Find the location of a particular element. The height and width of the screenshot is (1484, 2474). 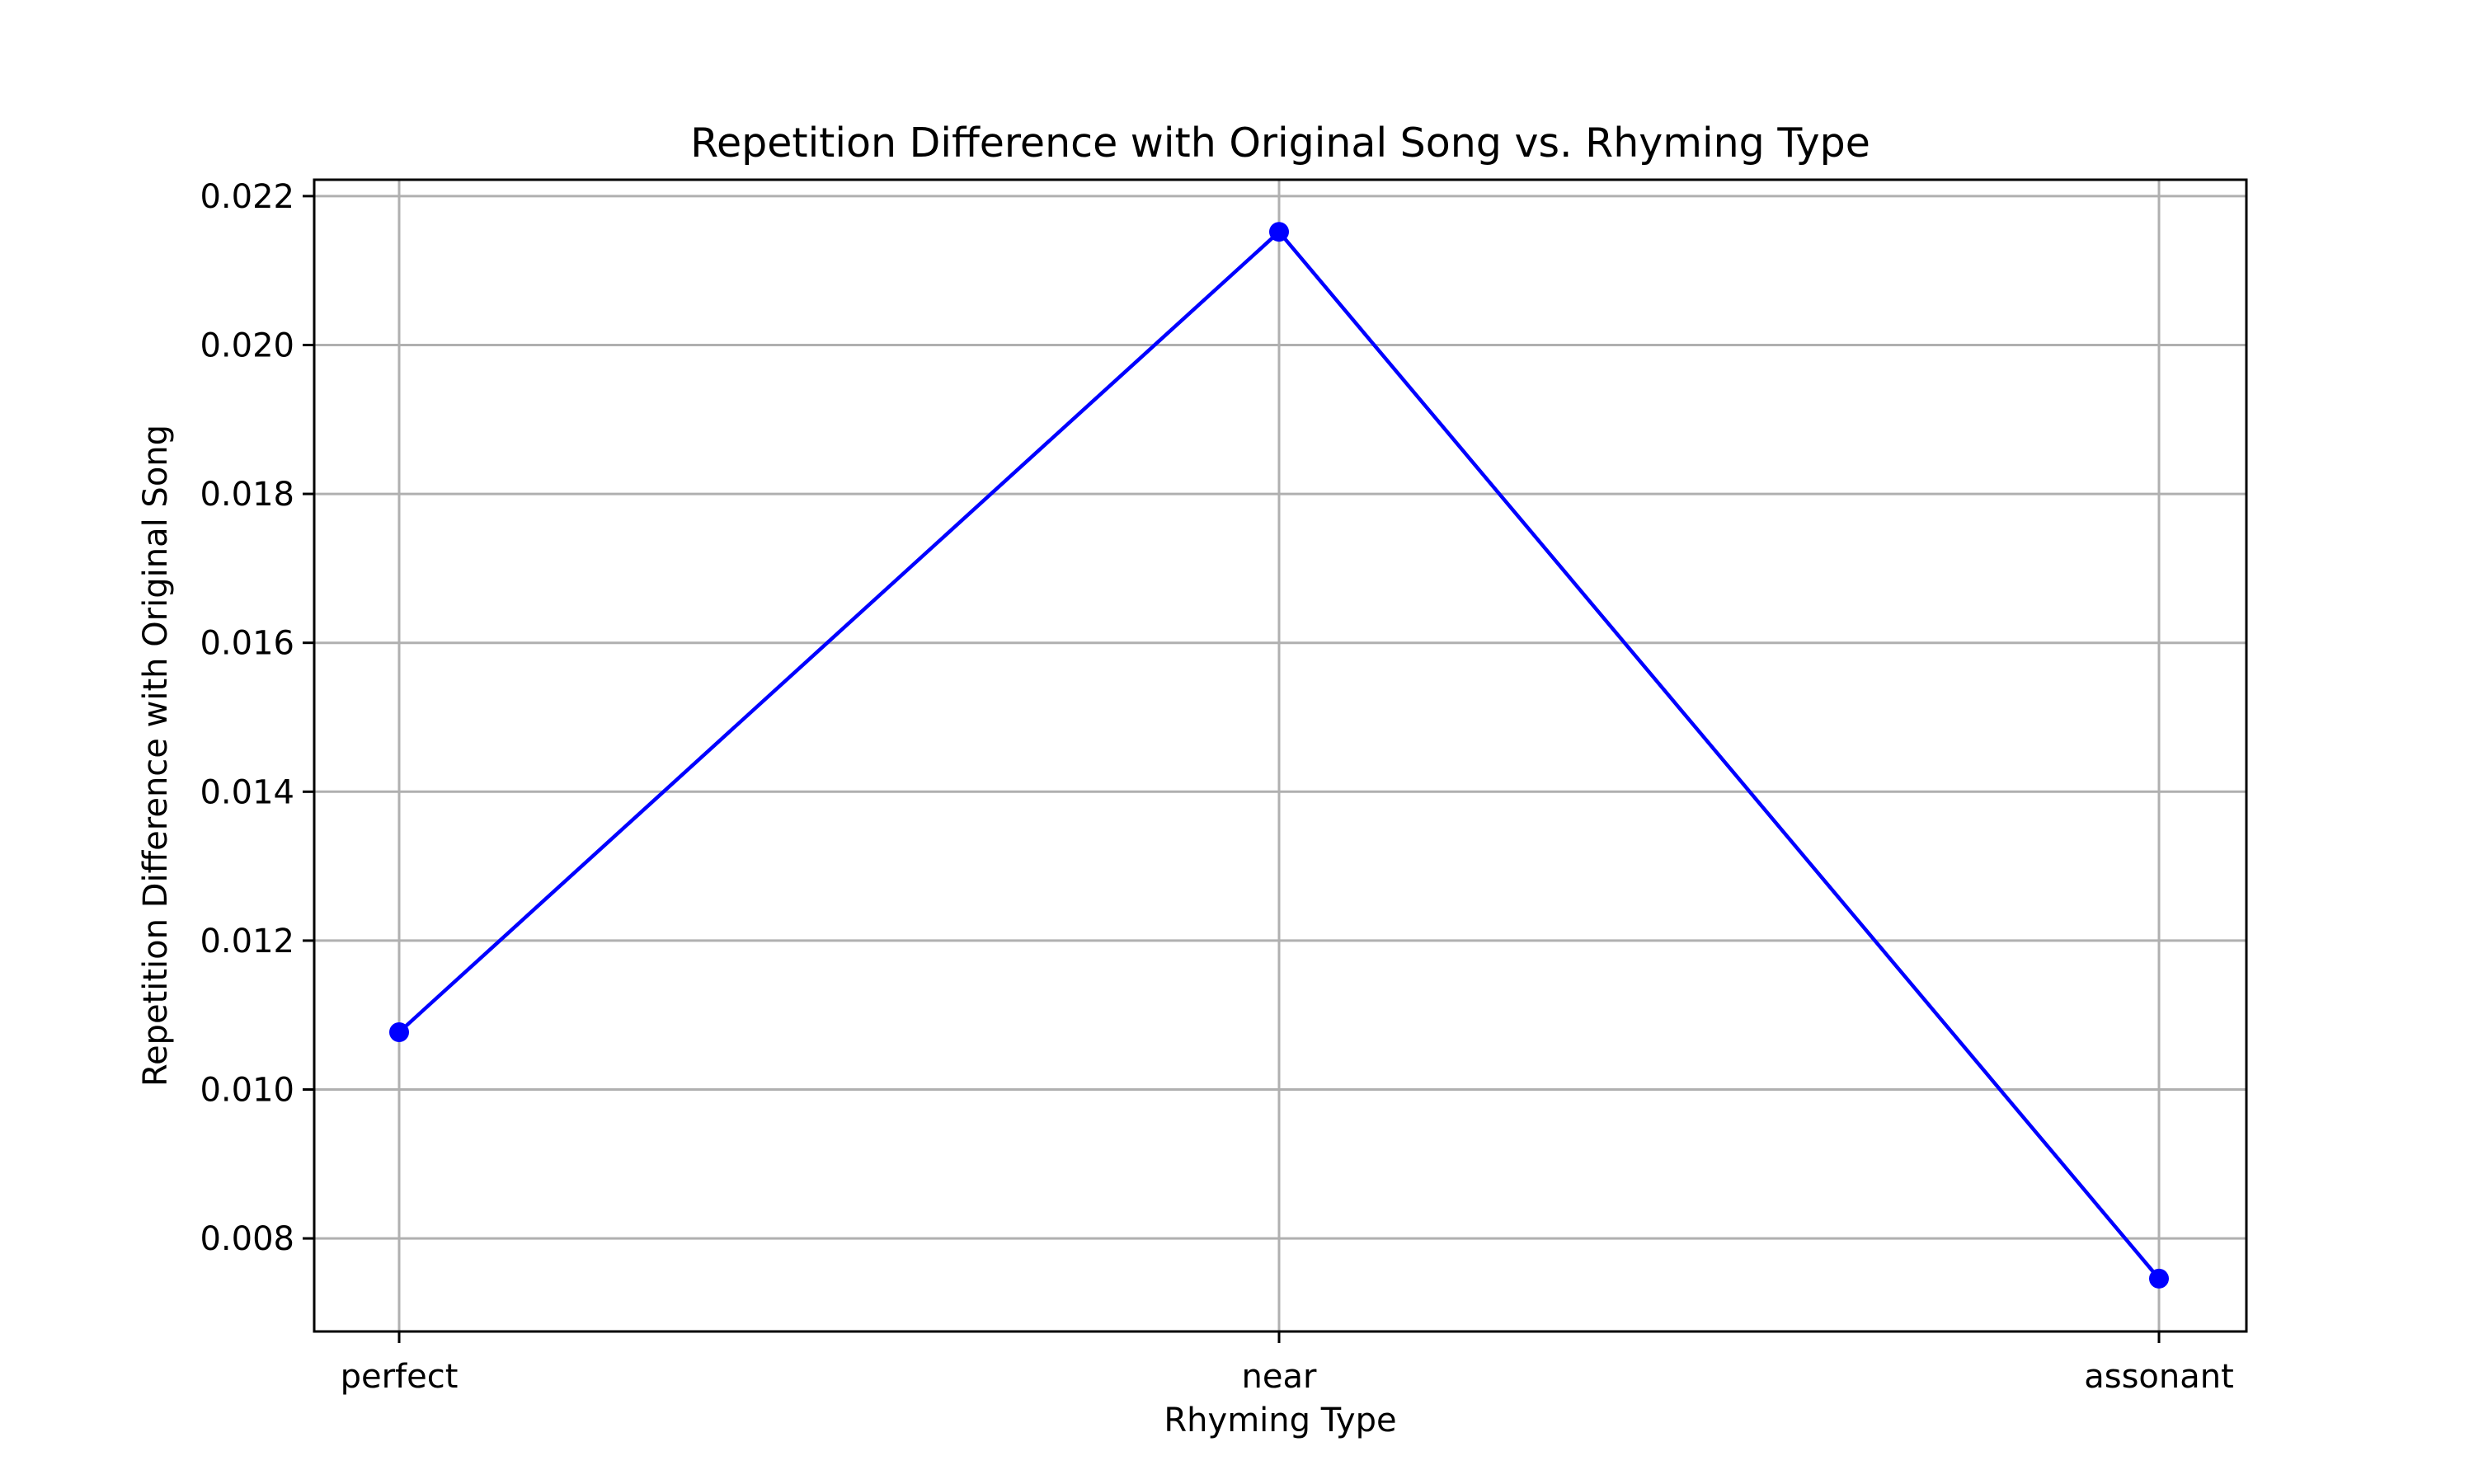

y-tick-label: 0.008 is located at coordinates (247, 1239).